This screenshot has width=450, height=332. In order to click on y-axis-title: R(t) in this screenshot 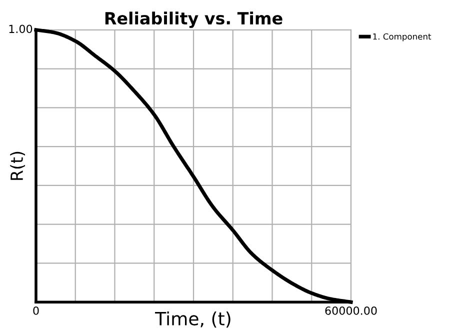, I will do `click(18, 166)`.